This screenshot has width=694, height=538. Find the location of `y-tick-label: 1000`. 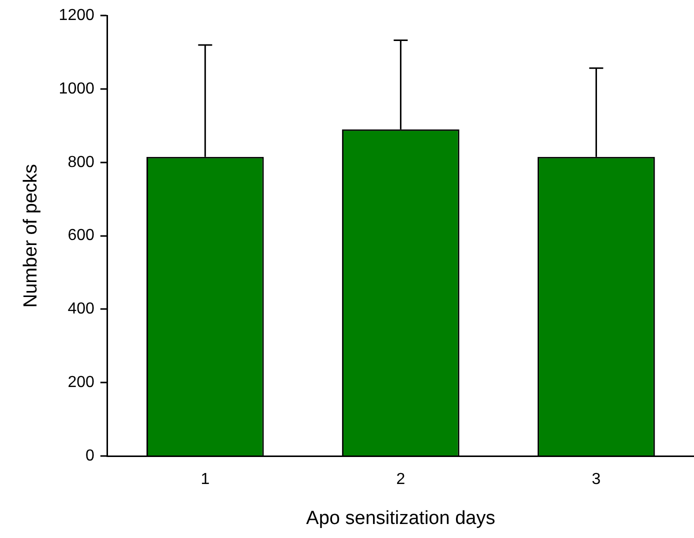

y-tick-label: 1000 is located at coordinates (76, 89).